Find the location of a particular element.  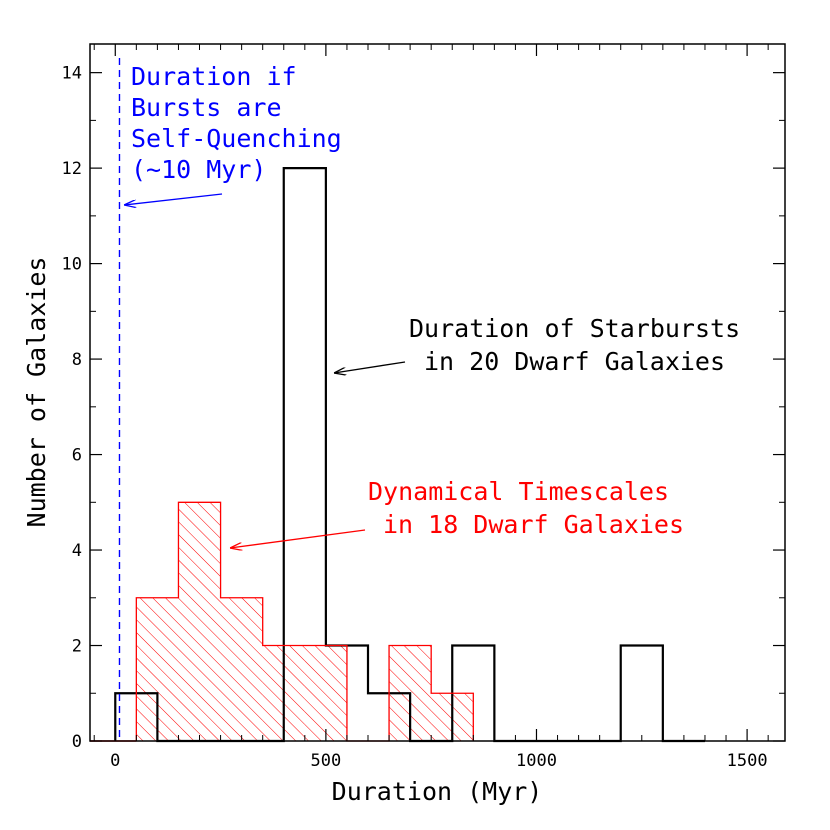

y-tick-label: 6 is located at coordinates (77, 456).